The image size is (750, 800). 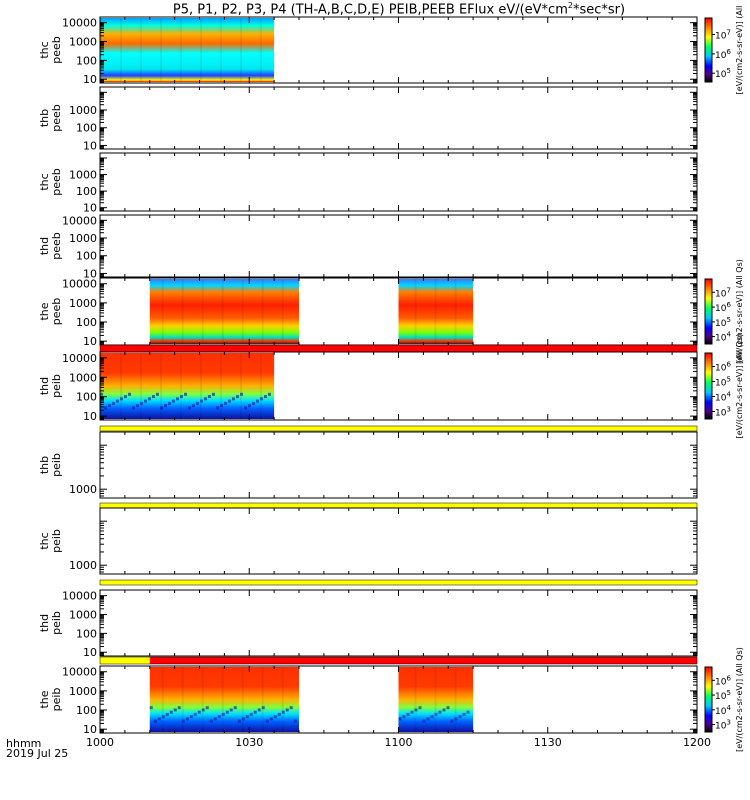 What do you see at coordinates (249, 742) in the screenshot?
I see `x-tick-label: 1030` at bounding box center [249, 742].